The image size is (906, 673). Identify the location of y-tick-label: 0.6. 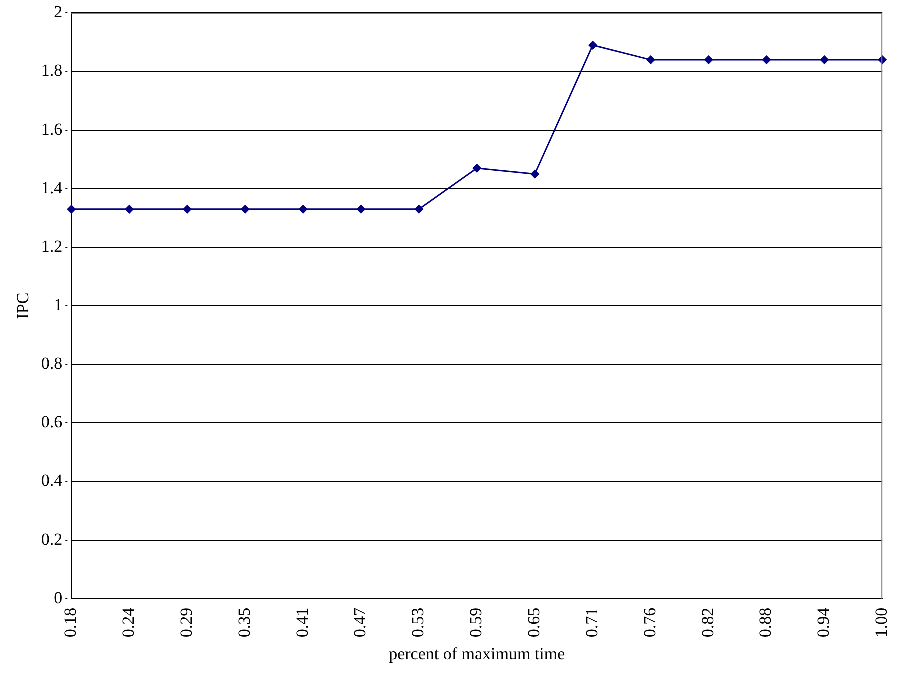
(52, 422).